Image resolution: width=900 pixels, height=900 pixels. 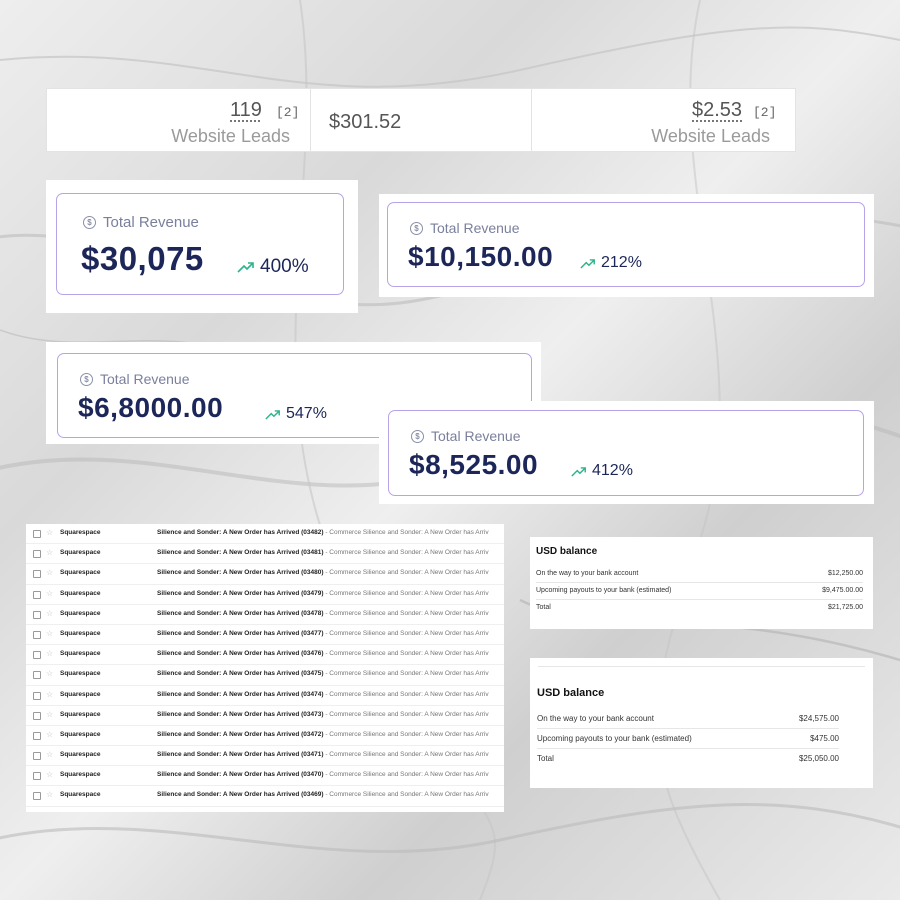 I want to click on stat-cell-leads: 119 [2] Website Leads, so click(x=179, y=120).